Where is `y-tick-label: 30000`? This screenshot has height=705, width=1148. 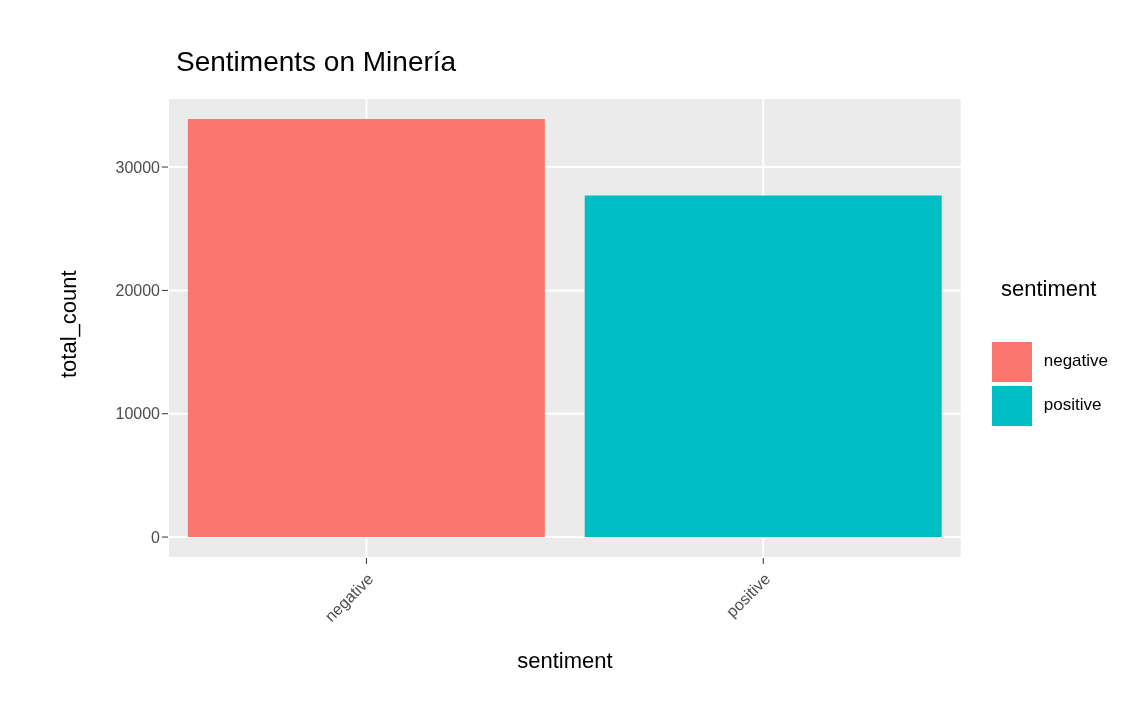
y-tick-label: 30000 is located at coordinates (138, 167).